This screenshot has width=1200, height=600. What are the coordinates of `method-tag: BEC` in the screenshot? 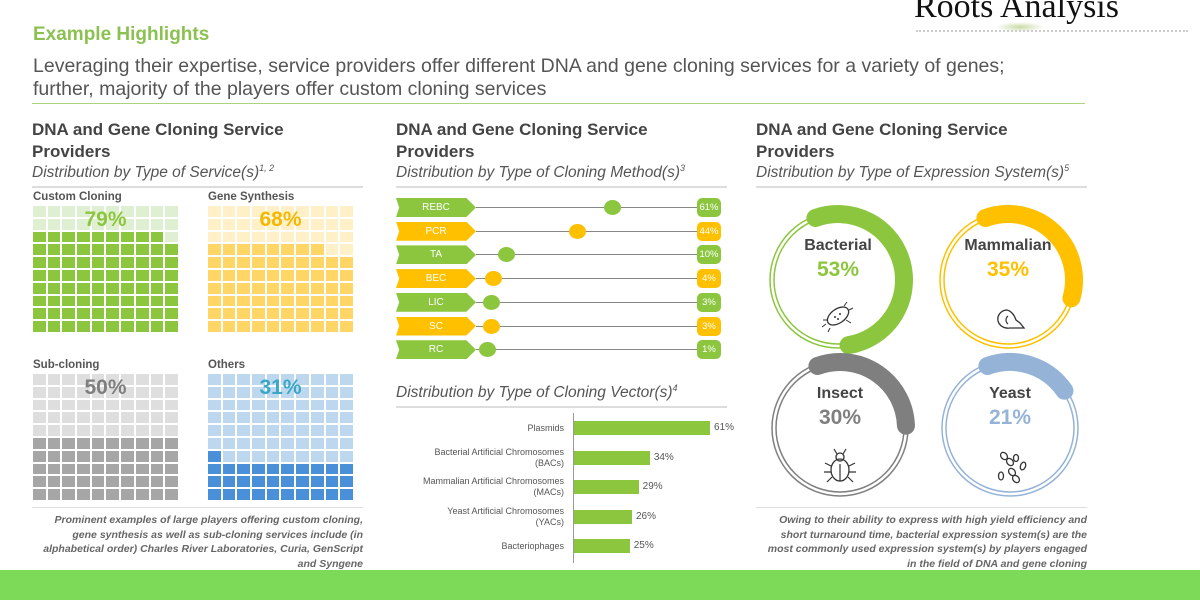 It's located at (436, 279).